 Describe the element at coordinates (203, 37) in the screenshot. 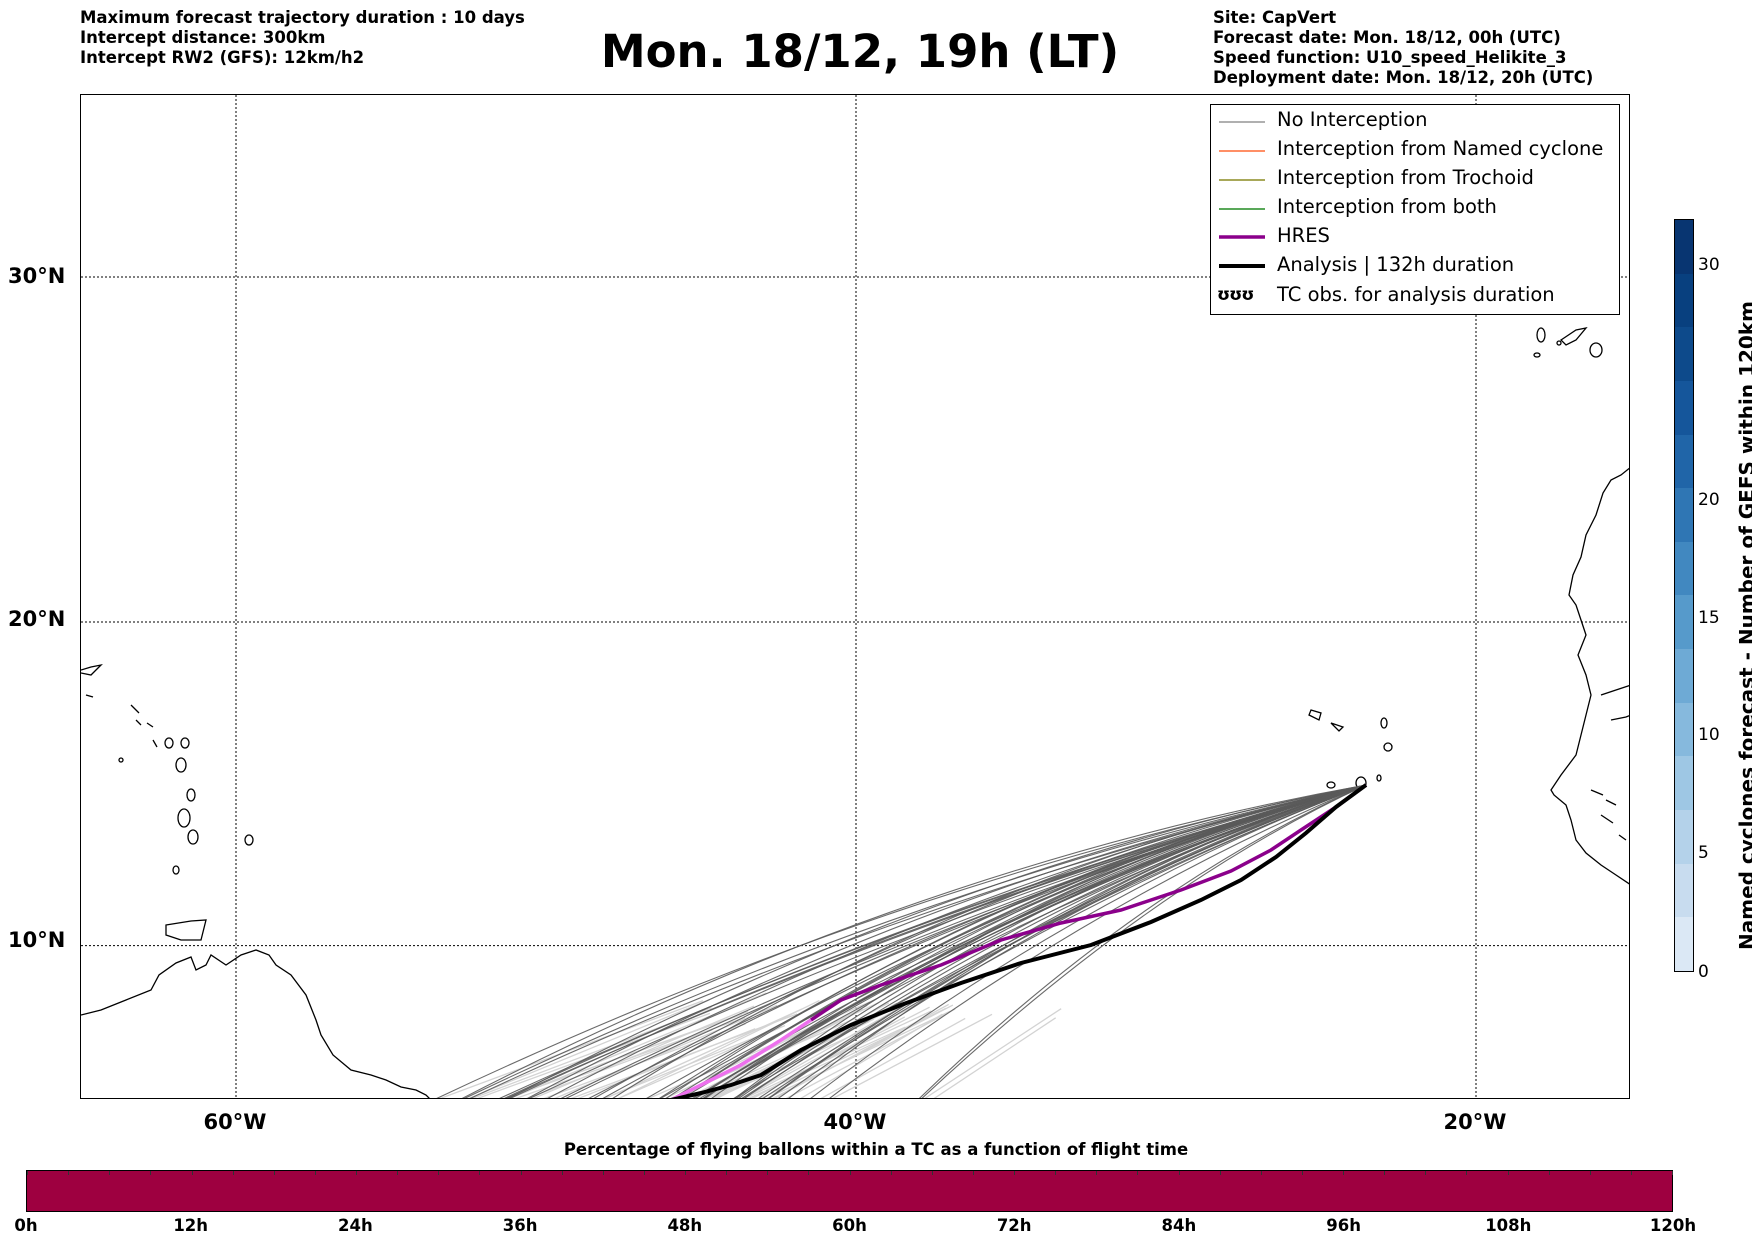

I see `header-left-line: Intercept distance: 300km` at that location.